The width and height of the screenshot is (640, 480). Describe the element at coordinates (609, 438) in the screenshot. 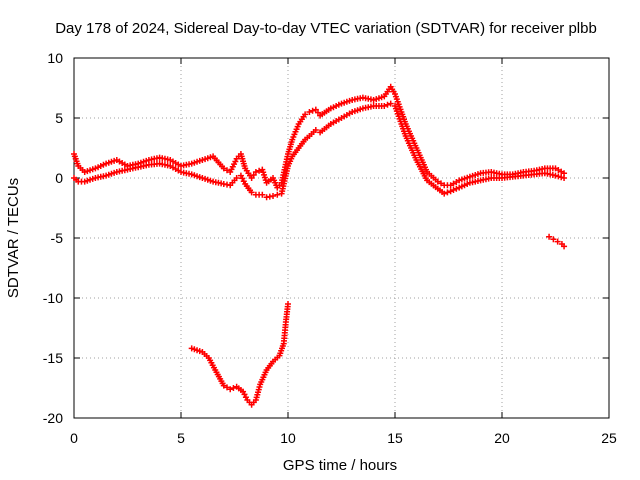

I see `x-tick-label: 25` at that location.